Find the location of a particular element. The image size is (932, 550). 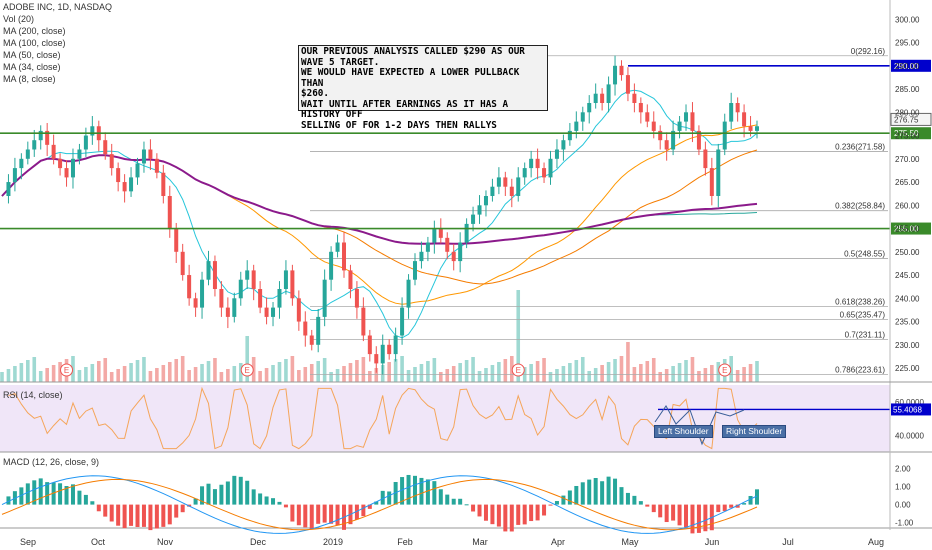

price-tick-label: 225.00 is located at coordinates (907, 368).